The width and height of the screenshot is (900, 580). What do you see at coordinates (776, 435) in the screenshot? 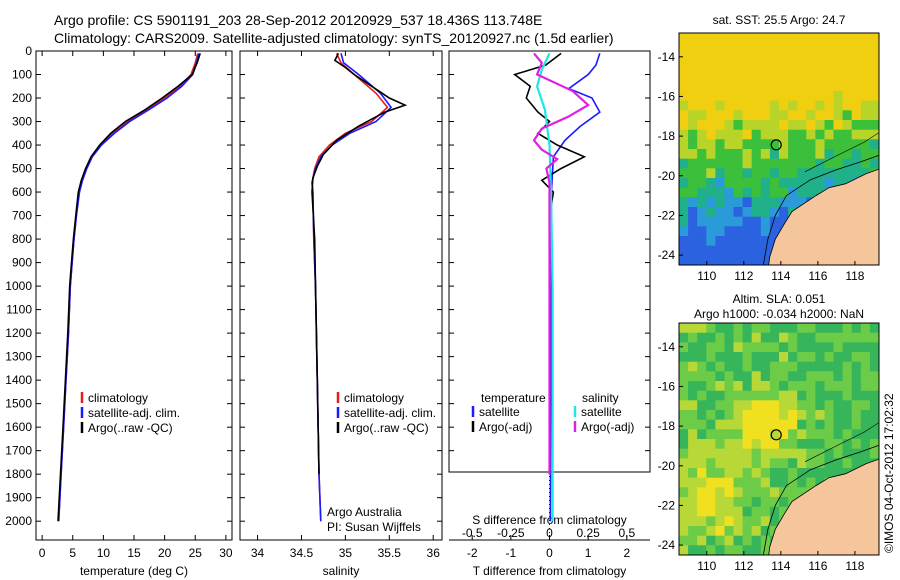
I see `argo-float-marker` at bounding box center [776, 435].